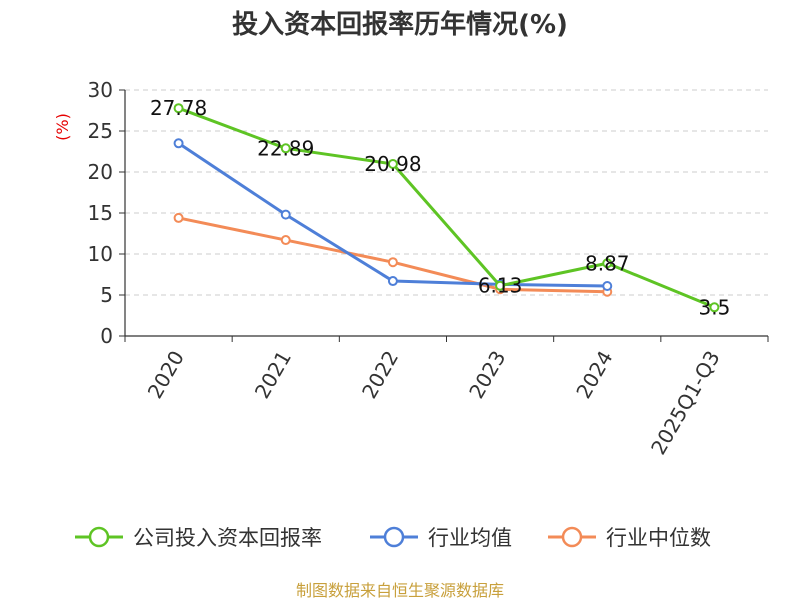 The height and width of the screenshot is (600, 800). What do you see at coordinates (685, 403) in the screenshot?
I see `x-tick-label: 2025Q1-Q3` at bounding box center [685, 403].